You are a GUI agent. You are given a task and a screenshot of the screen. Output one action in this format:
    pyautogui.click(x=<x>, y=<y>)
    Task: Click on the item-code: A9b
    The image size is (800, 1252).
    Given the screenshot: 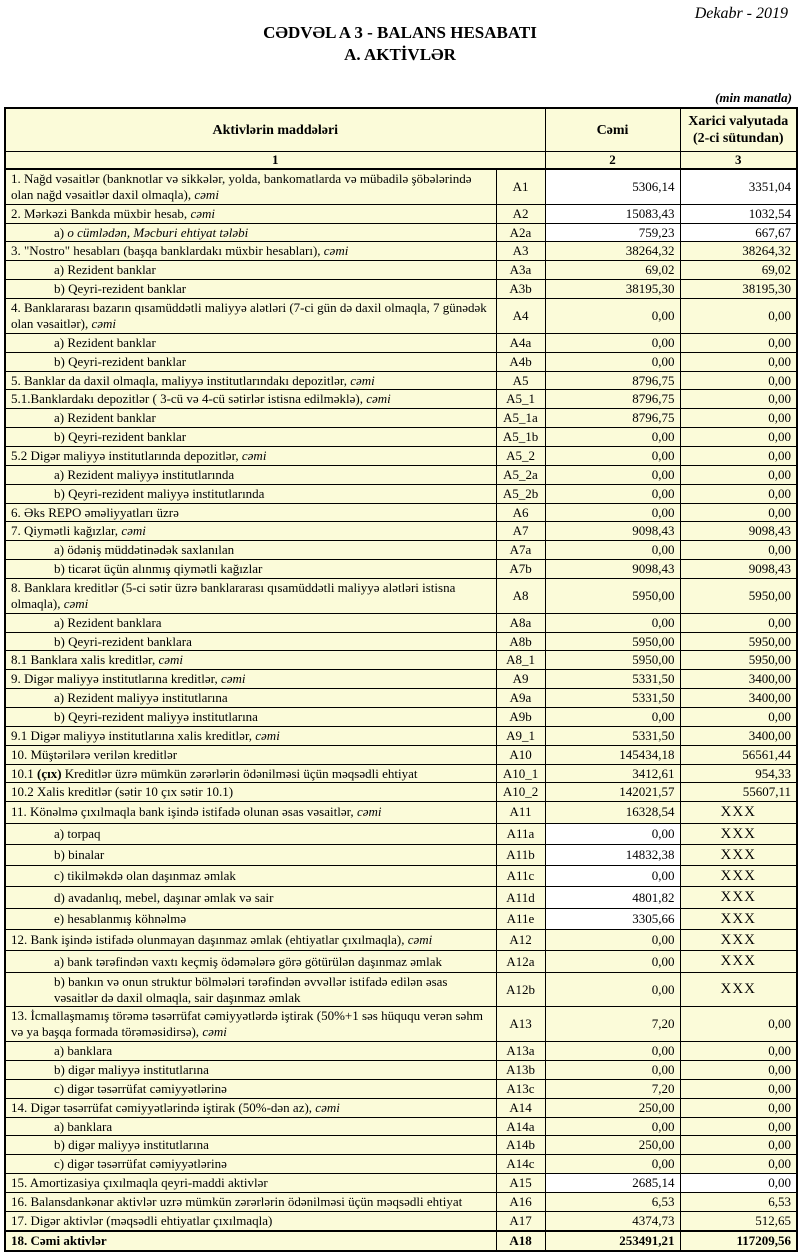 What is the action you would take?
    pyautogui.click(x=520, y=716)
    